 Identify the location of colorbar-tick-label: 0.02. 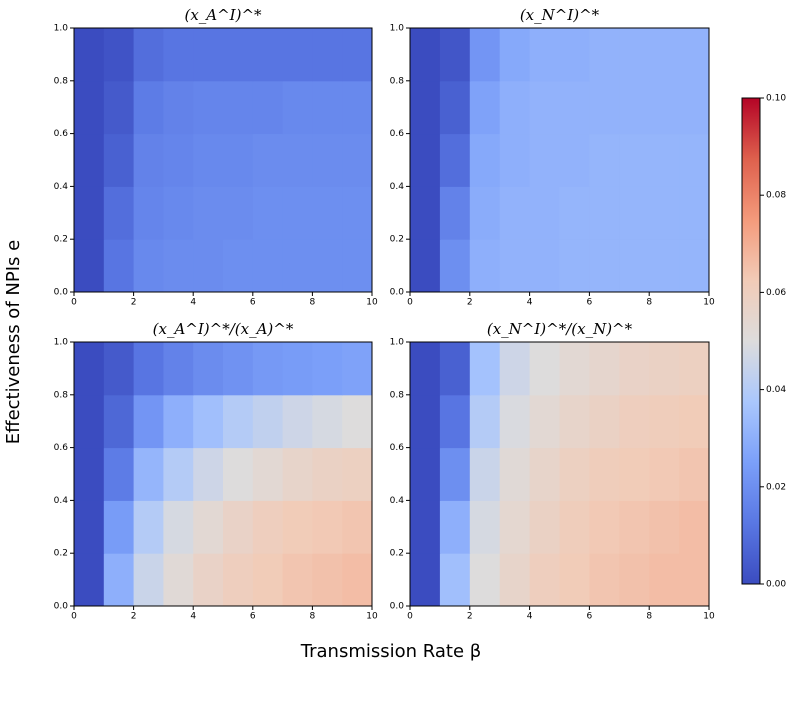
(776, 487).